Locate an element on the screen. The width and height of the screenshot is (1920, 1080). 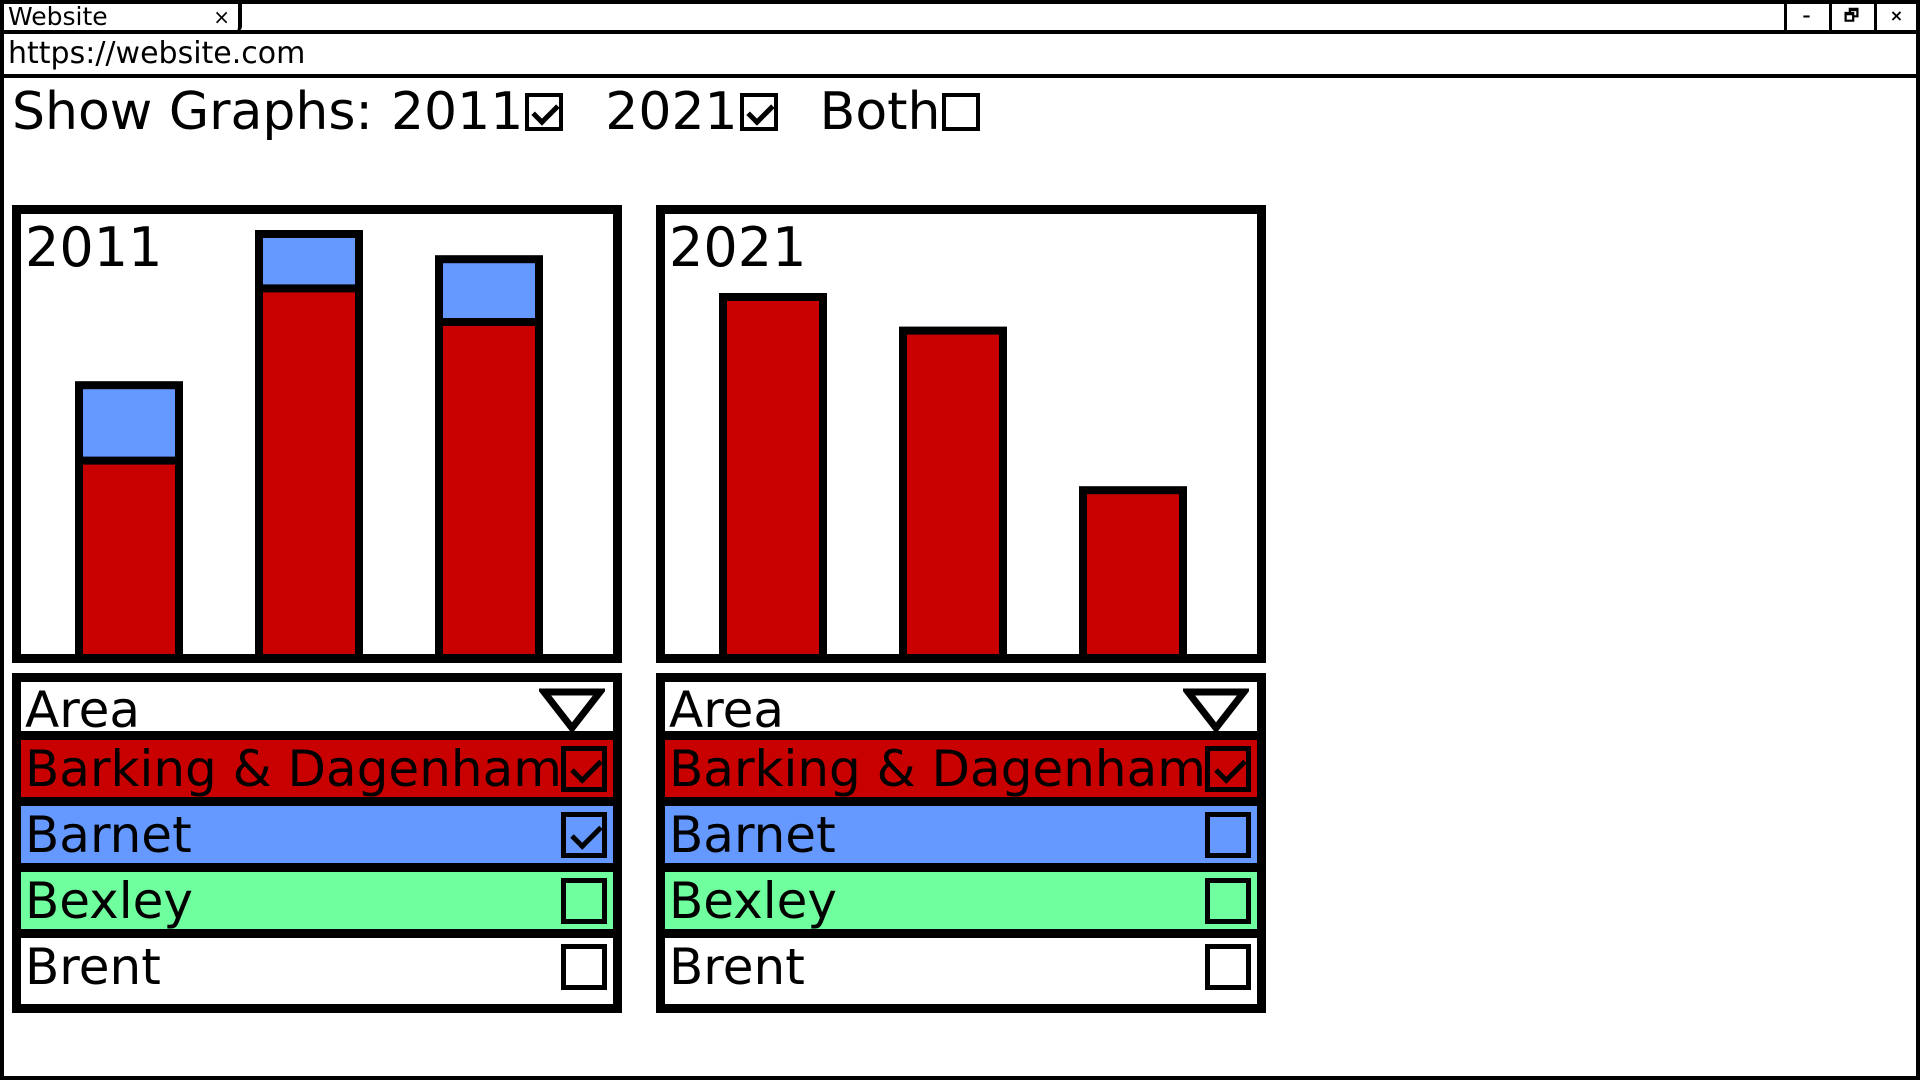
chart-title-2011: 2011 is located at coordinates (94, 247).